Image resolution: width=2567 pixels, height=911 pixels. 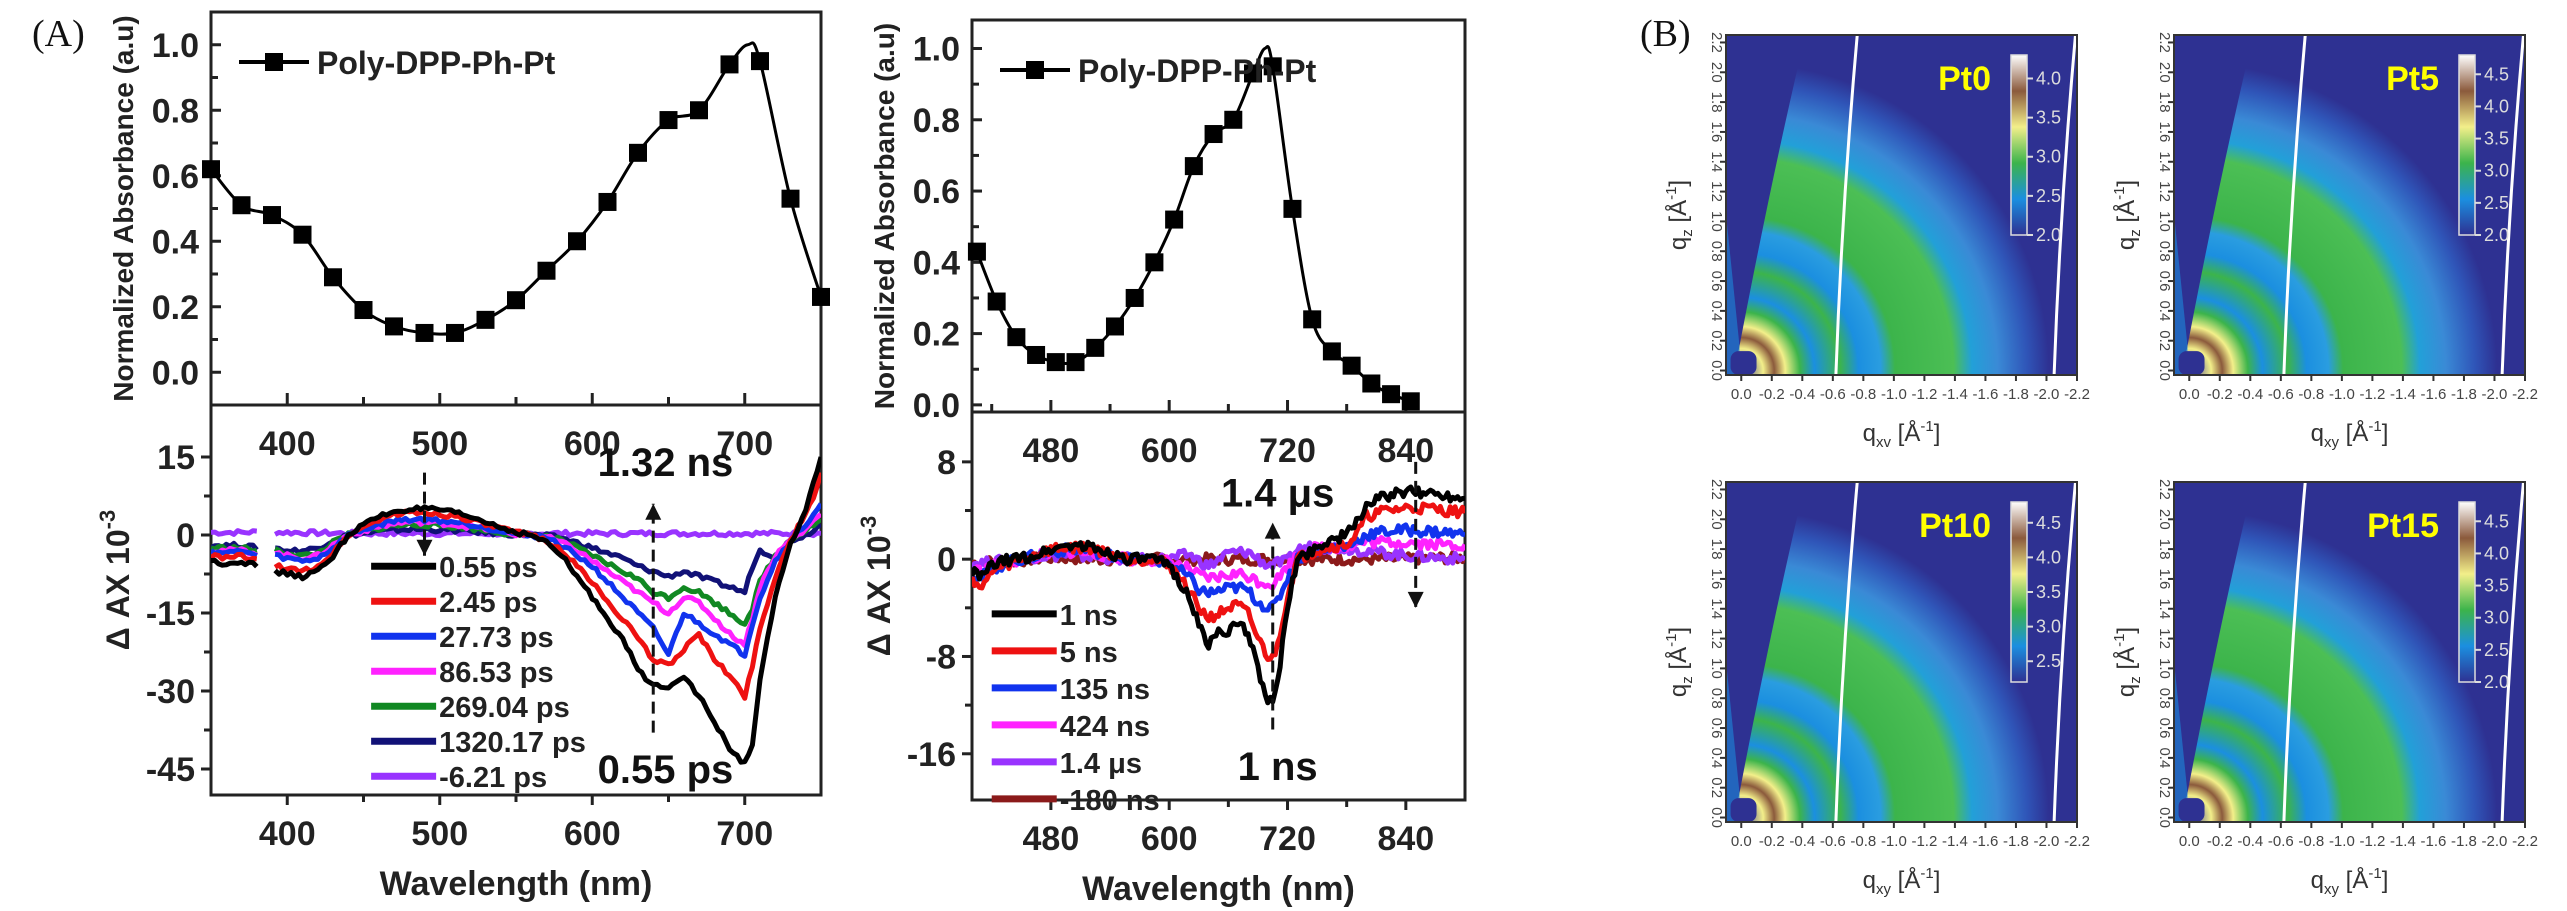 What do you see at coordinates (936, 192) in the screenshot?
I see `y-tick-label: 0.6` at bounding box center [936, 192].